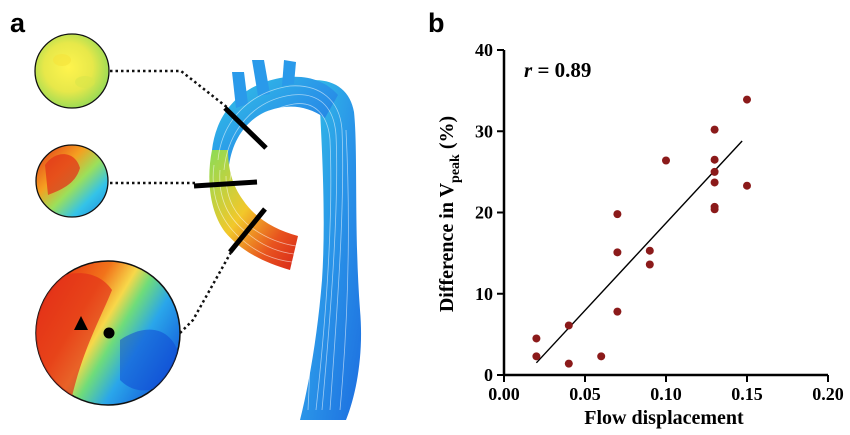 The width and height of the screenshot is (850, 435). What do you see at coordinates (247, 230) in the screenshot?
I see `cut-plane-bottom` at bounding box center [247, 230].